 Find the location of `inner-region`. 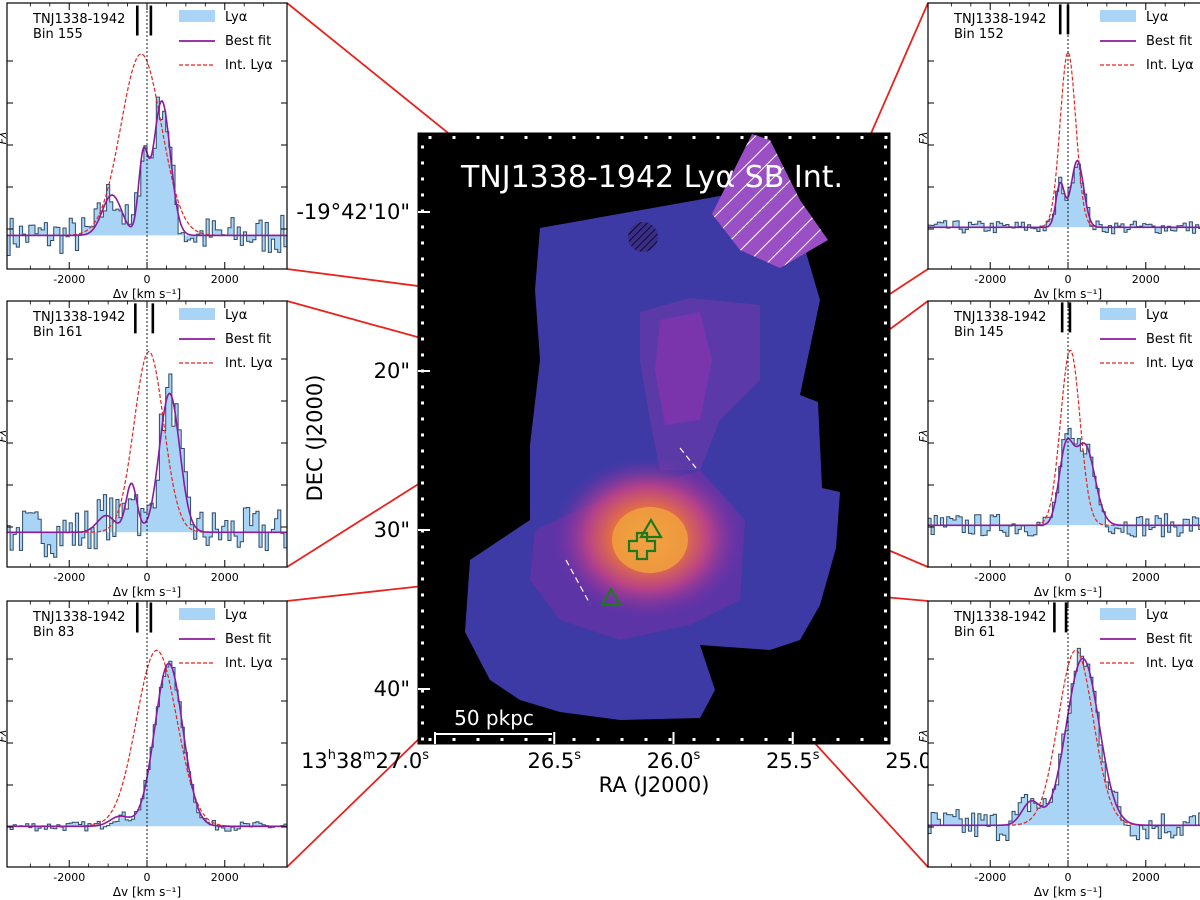

inner-region is located at coordinates (683, 368).